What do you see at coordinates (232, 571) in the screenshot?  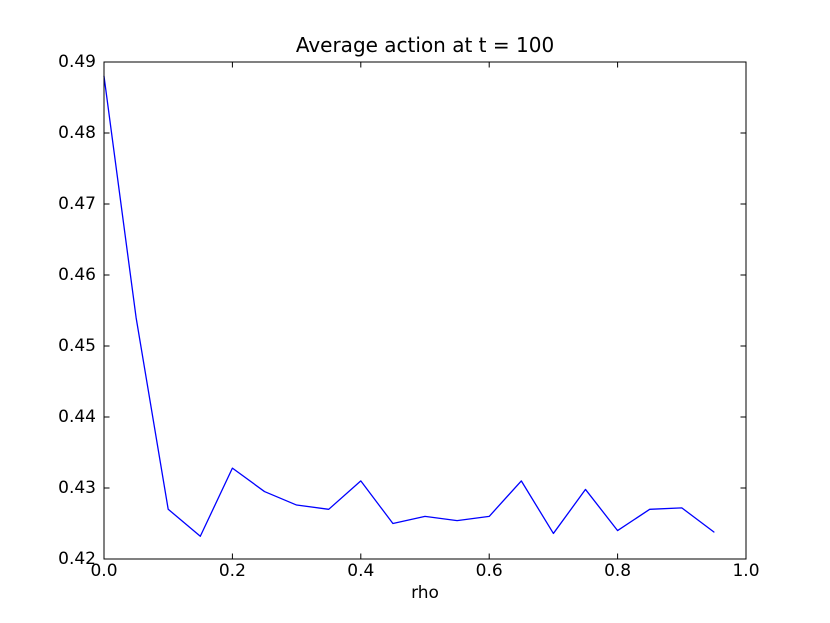 I see `x-tick-label: 0.2` at bounding box center [232, 571].